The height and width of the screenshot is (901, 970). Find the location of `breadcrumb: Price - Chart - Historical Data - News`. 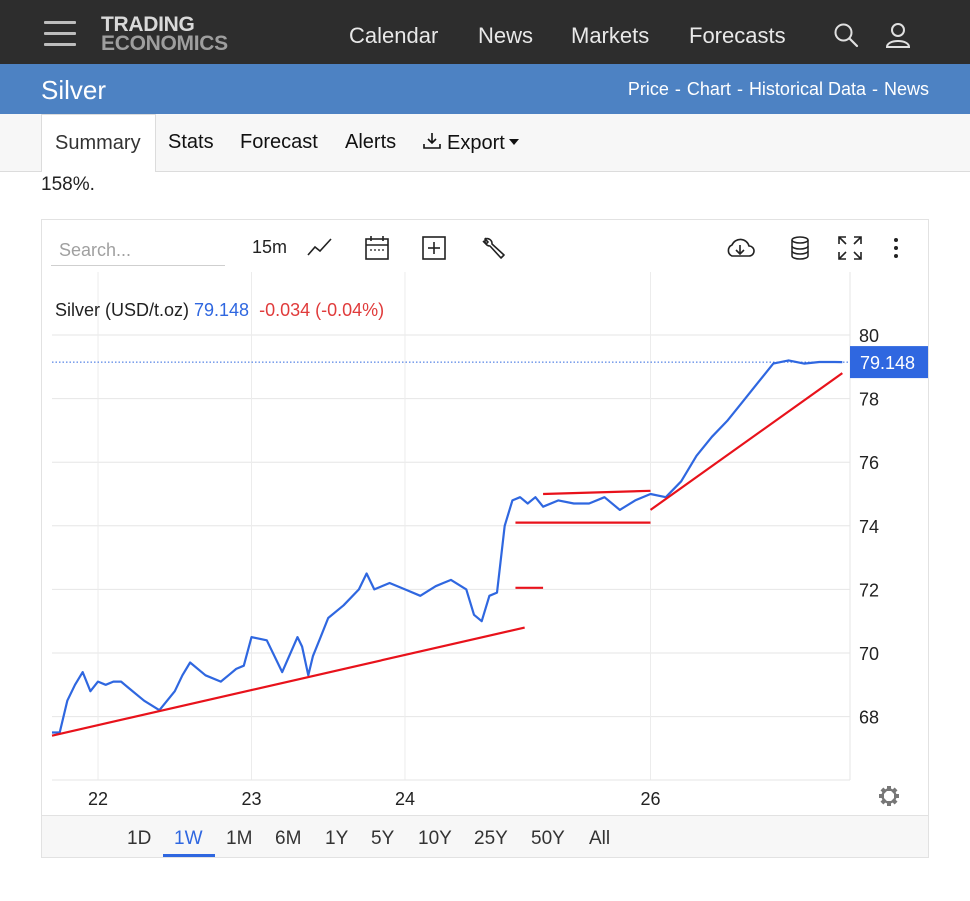

breadcrumb: Price - Chart - Historical Data - News is located at coordinates (778, 89).